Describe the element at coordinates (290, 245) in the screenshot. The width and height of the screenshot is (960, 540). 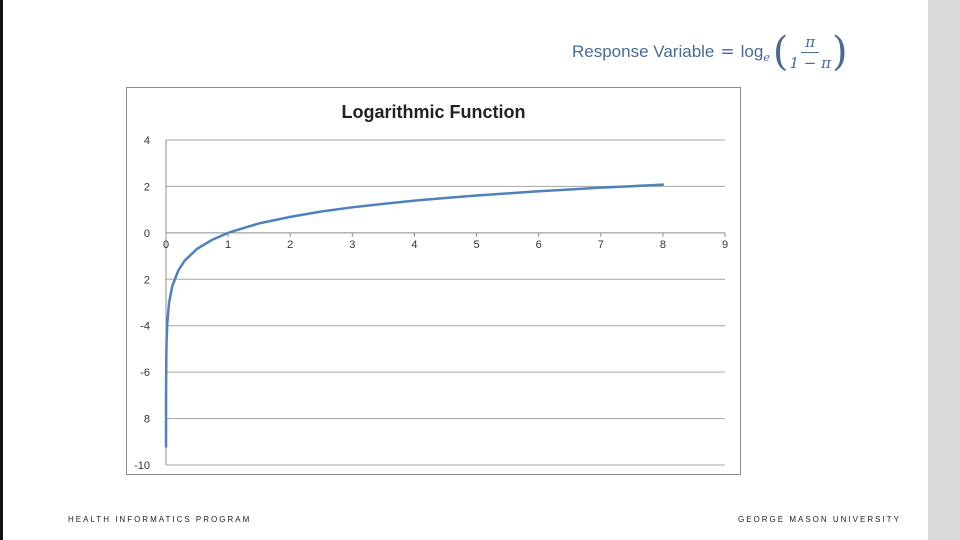
I see `x-tick-label: 2` at that location.